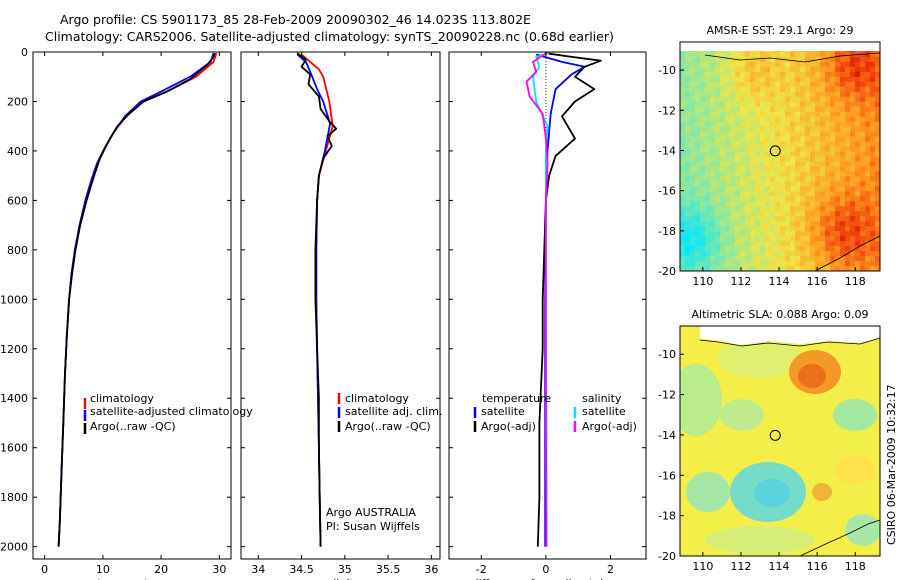 The width and height of the screenshot is (900, 580). What do you see at coordinates (779, 30) in the screenshot?
I see `amsre-sst-map-title: AMSR-E SST: 29.1 Argo: 29` at bounding box center [779, 30].